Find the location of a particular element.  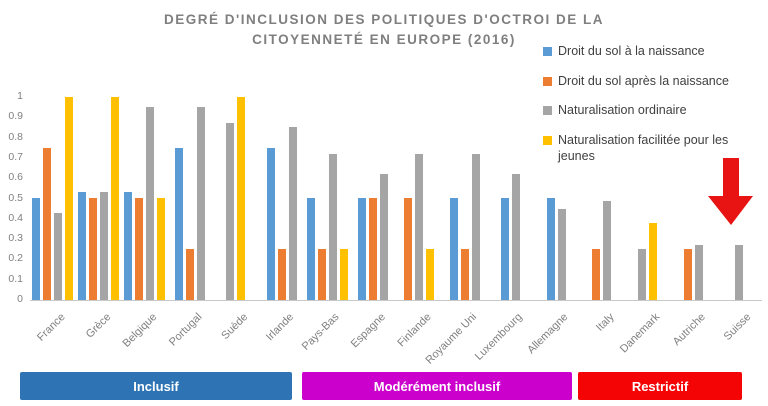

legend-item: Droit du sol à la naissance is located at coordinates (652, 52).